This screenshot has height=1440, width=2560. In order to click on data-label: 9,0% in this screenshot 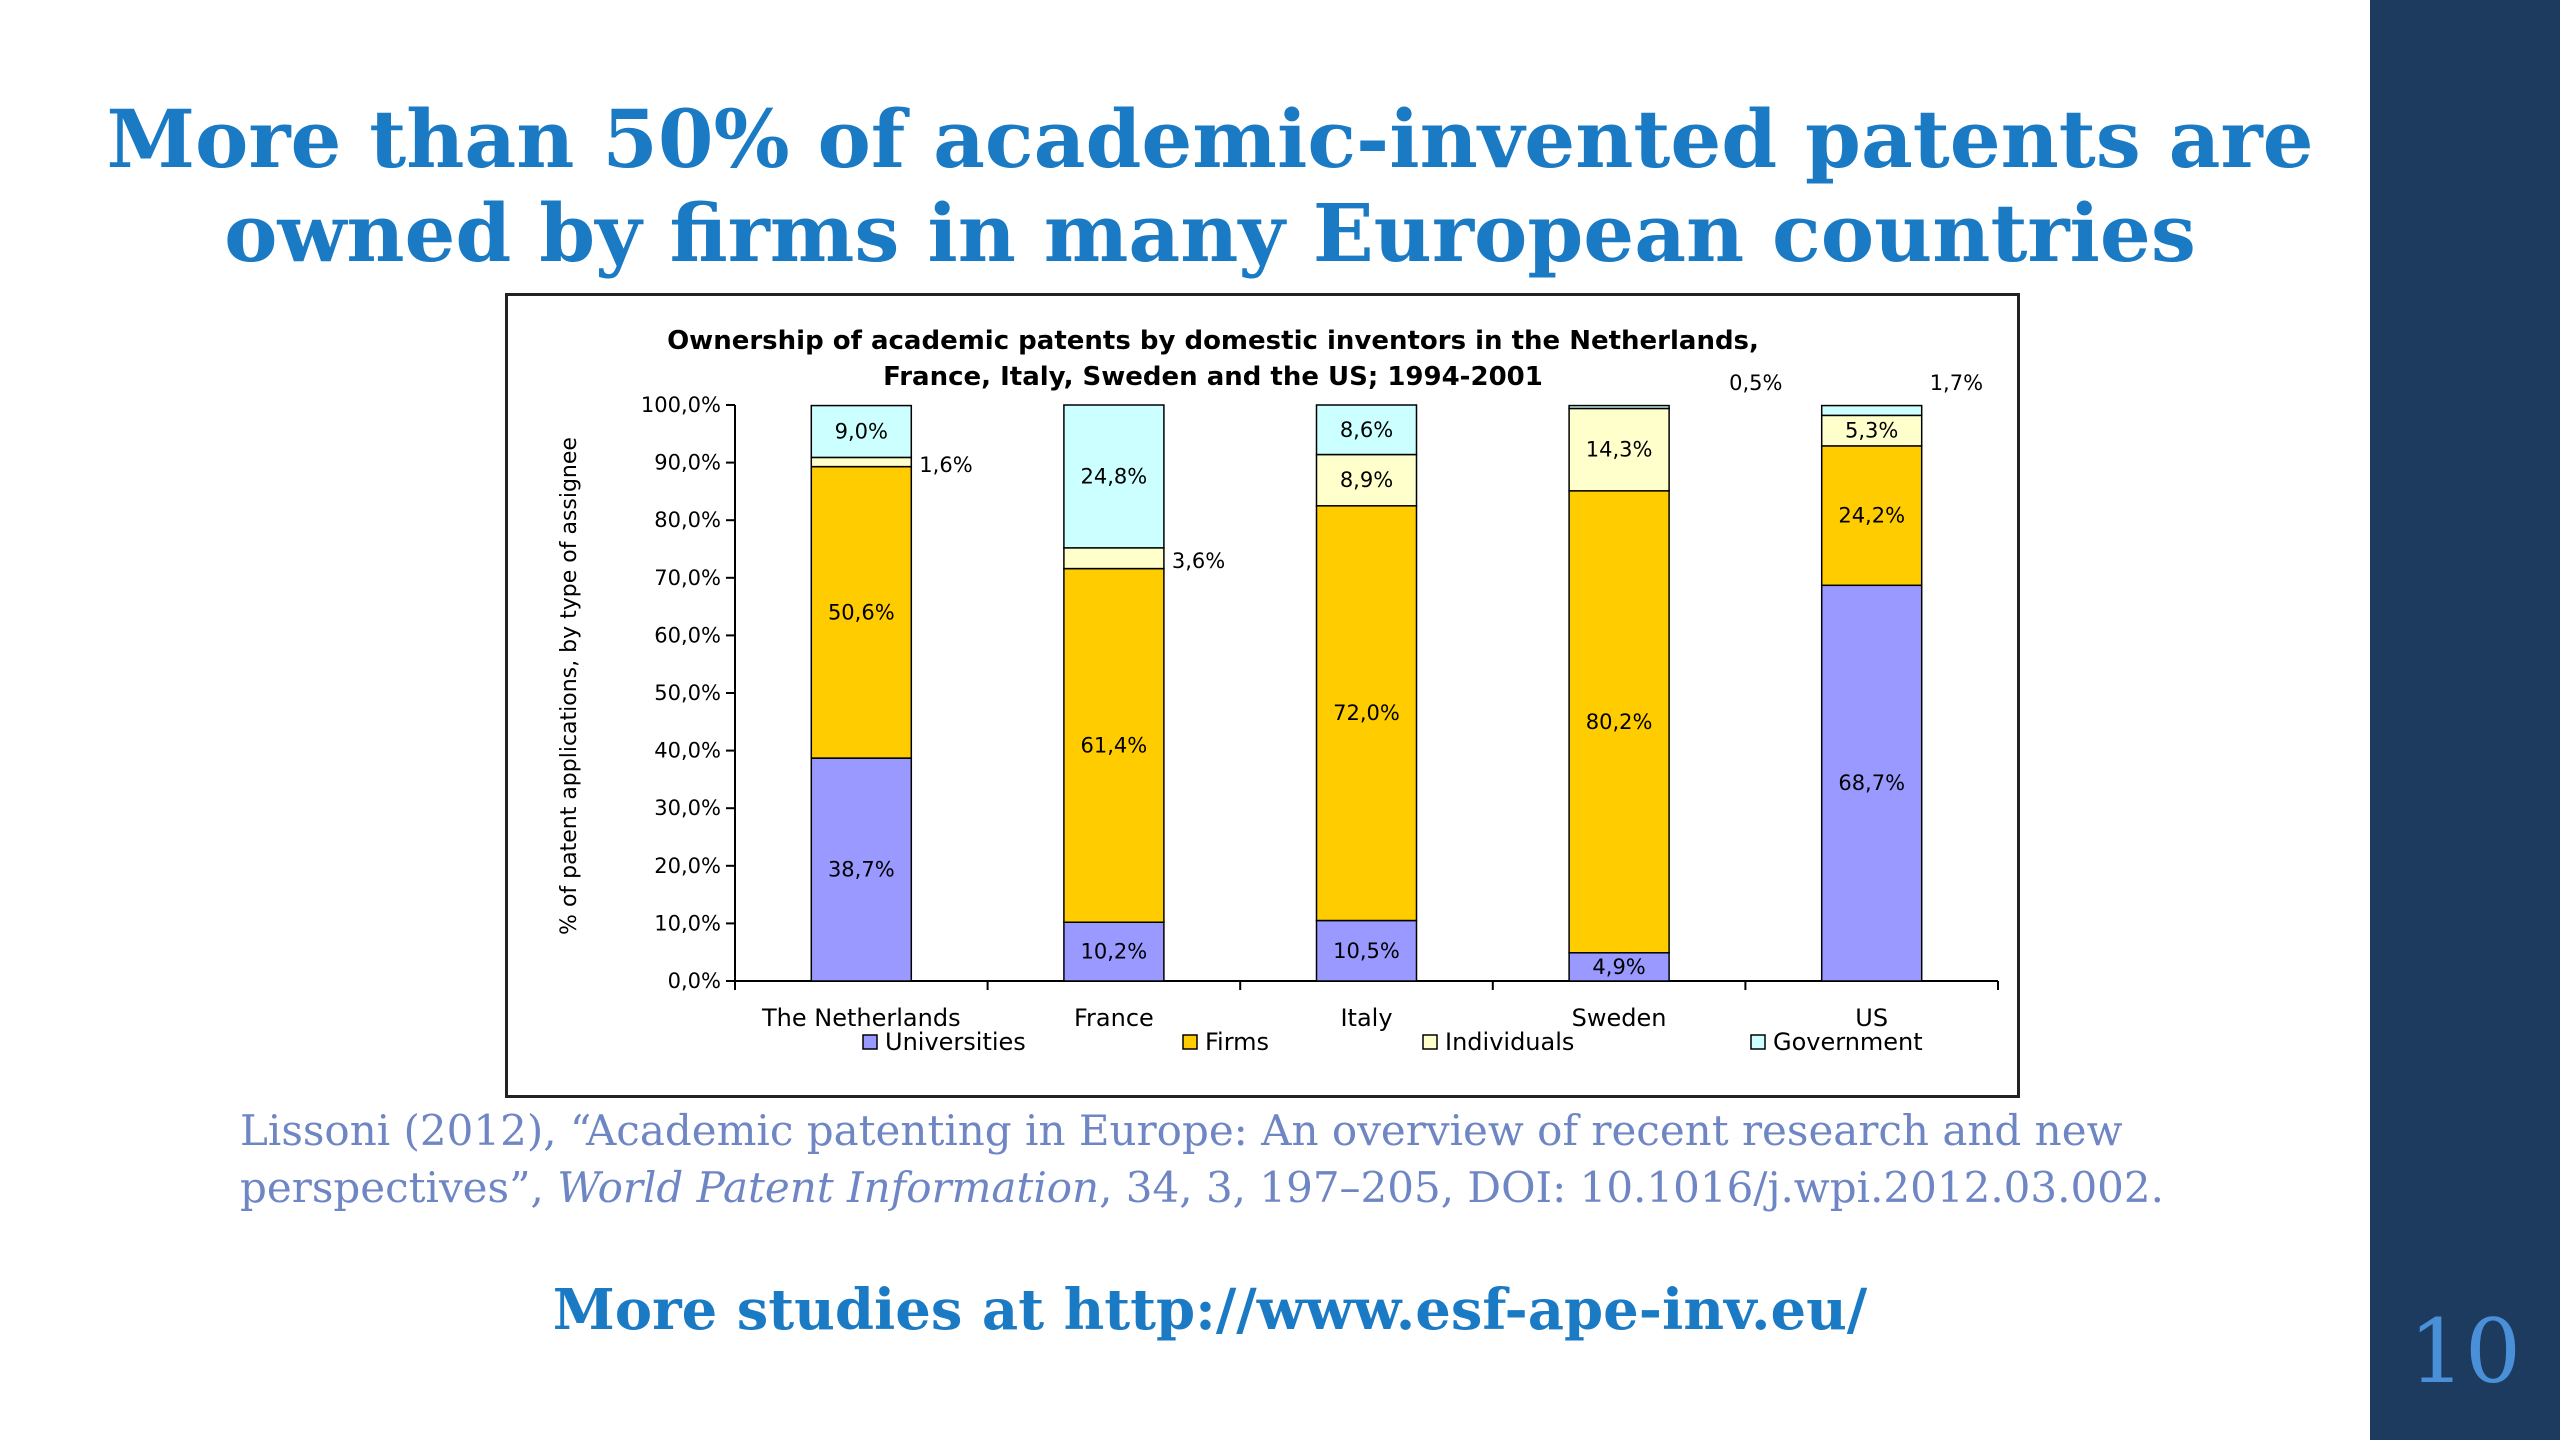, I will do `click(861, 431)`.